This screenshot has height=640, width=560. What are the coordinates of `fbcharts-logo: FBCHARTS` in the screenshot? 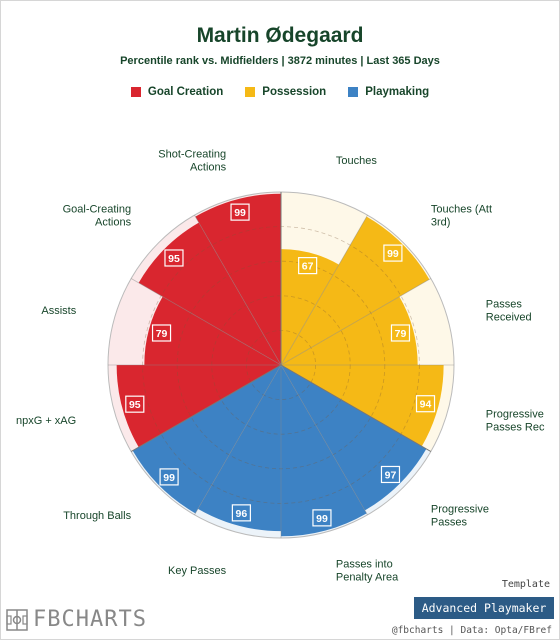 It's located at (76, 619).